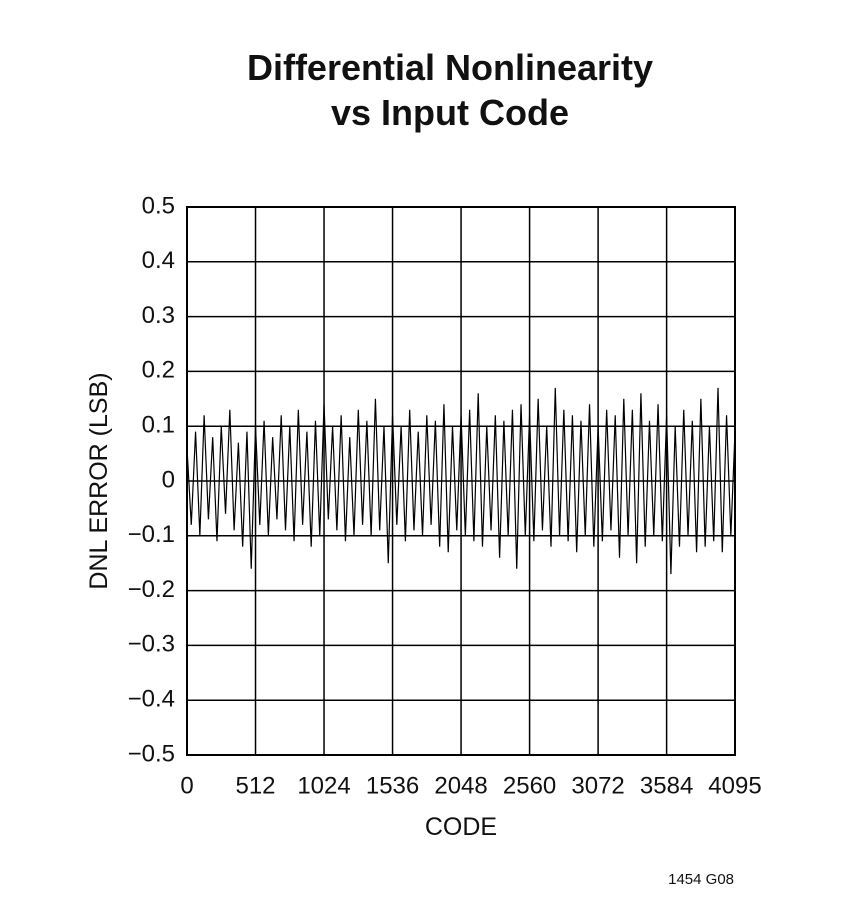  I want to click on y-tick-label: 0.3, so click(158, 315).